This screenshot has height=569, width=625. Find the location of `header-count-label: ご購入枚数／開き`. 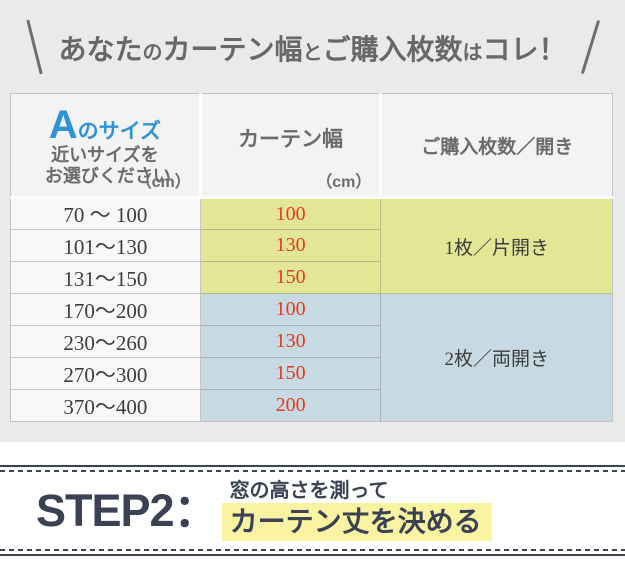

header-count-label: ご購入枚数／開き is located at coordinates (497, 147).